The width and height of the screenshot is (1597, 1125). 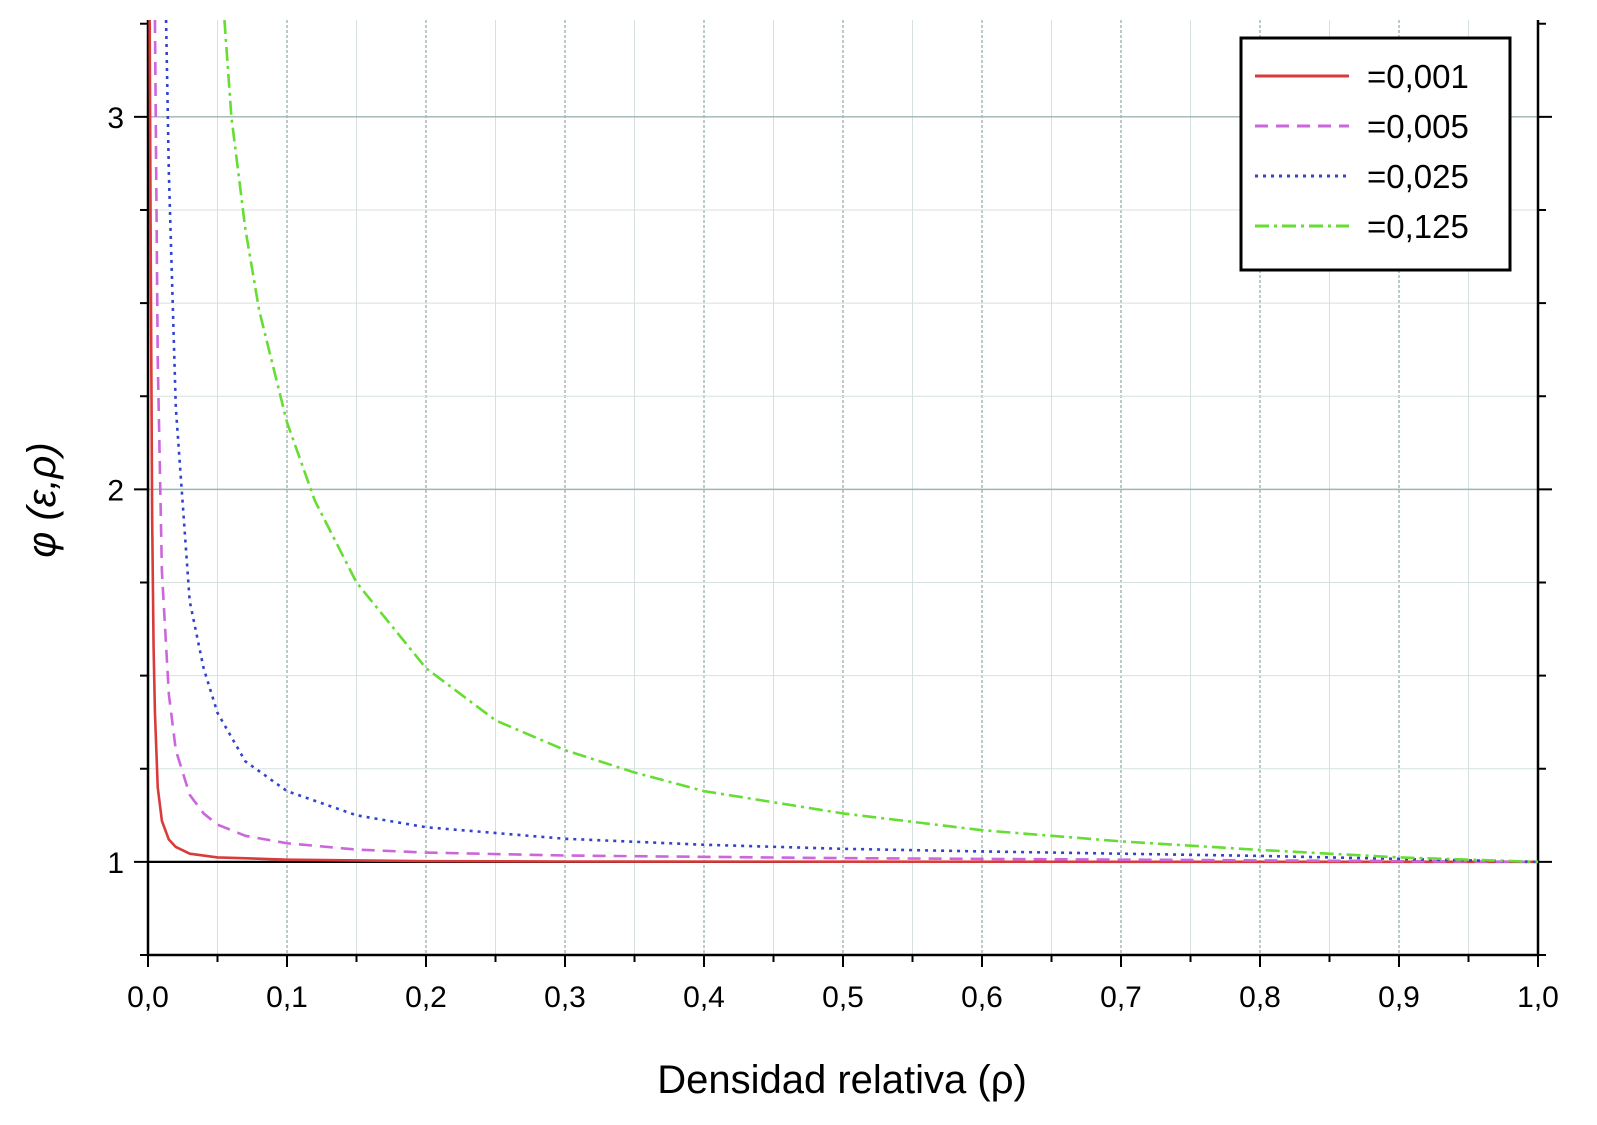 I want to click on legend-label-2: =0,005, so click(x=1418, y=126).